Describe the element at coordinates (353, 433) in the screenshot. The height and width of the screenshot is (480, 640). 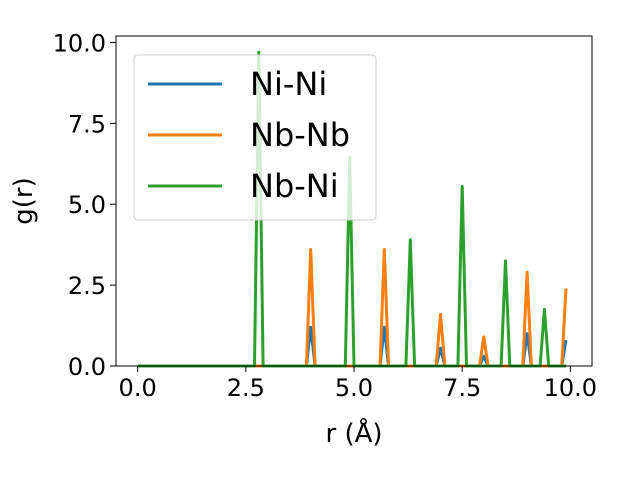
I see `x-axis-label: r (Å)` at that location.